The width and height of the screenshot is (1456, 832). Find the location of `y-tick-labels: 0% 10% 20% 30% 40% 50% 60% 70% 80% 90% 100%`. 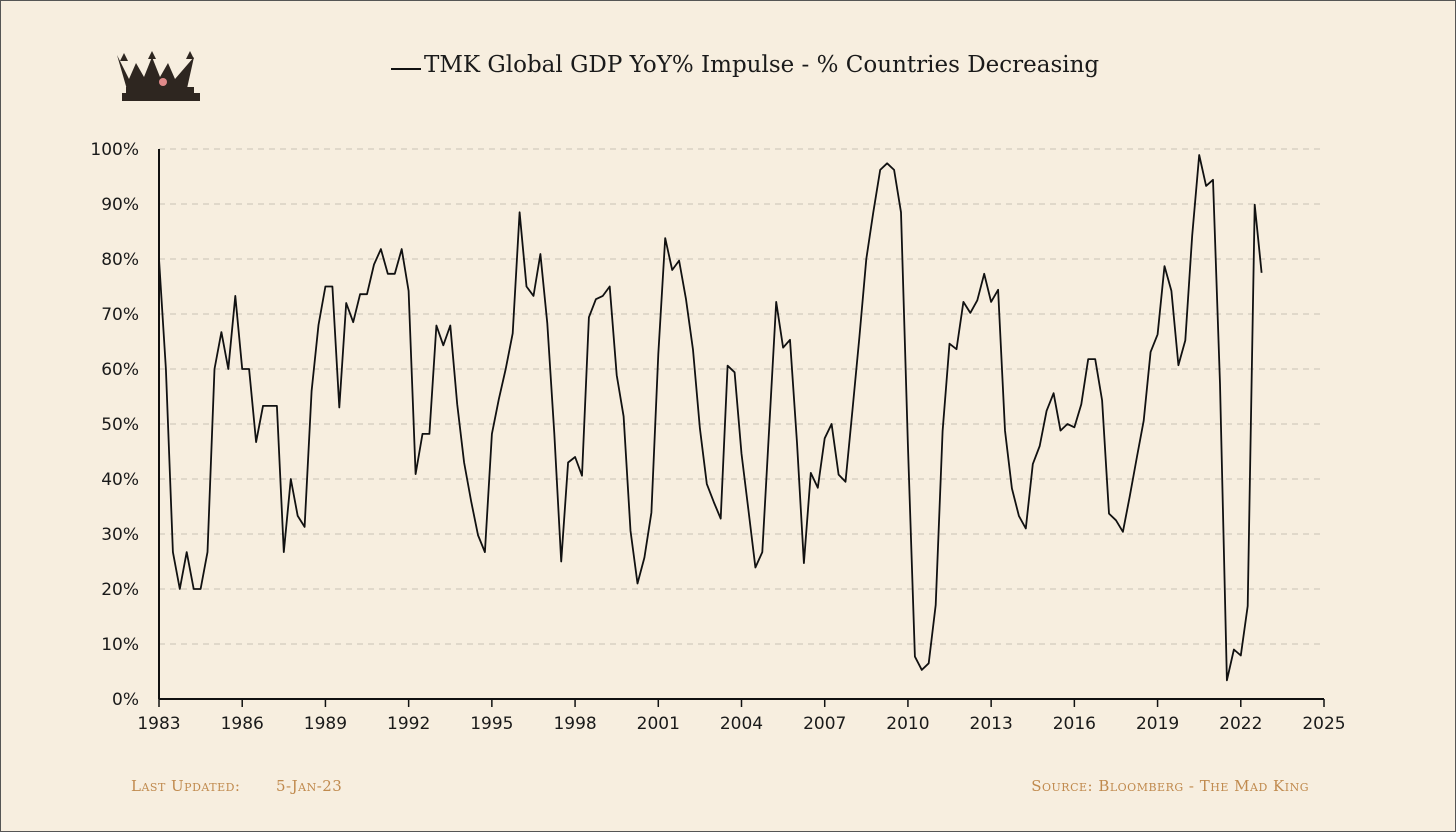

y-tick-labels: 0% 10% 20% 30% 40% 50% 60% 70% 80% 90% 100% is located at coordinates (114, 425).